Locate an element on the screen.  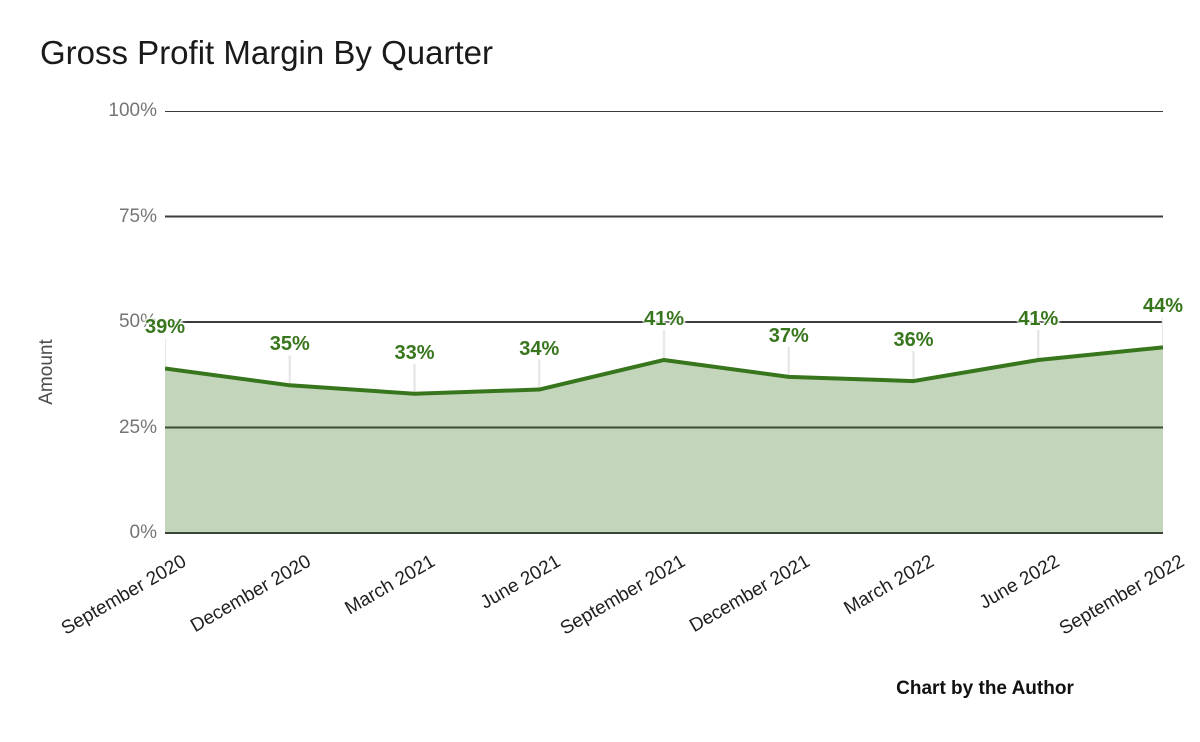
data-point-label: 35% is located at coordinates (289, 344).